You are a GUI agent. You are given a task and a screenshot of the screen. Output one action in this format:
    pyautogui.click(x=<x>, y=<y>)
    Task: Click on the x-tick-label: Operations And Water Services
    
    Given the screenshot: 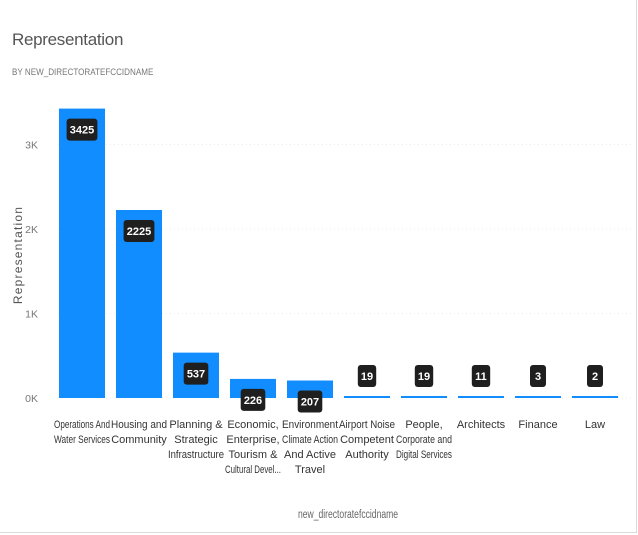 What is the action you would take?
    pyautogui.click(x=82, y=432)
    